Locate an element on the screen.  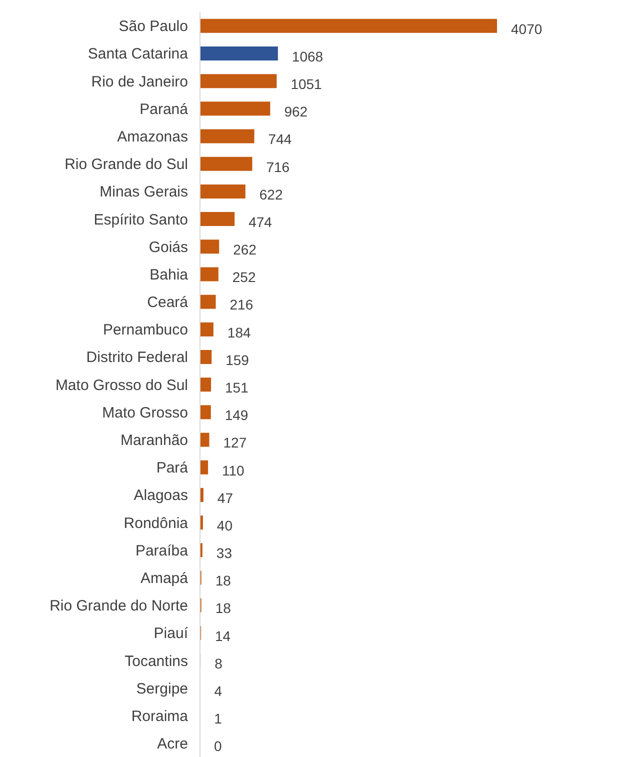
y-tick-label: Bahia is located at coordinates (169, 275).